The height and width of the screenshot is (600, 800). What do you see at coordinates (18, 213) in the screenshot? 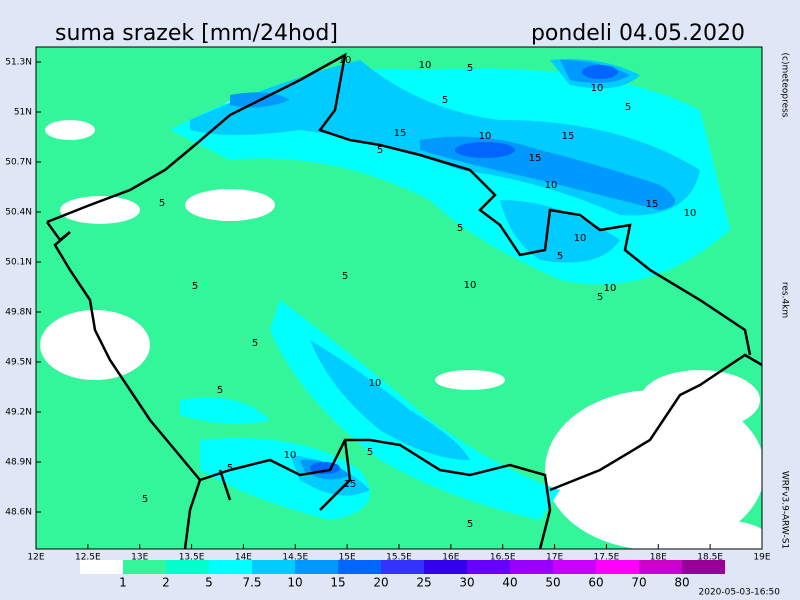
I see `lat-label: 50.4N` at bounding box center [18, 213].